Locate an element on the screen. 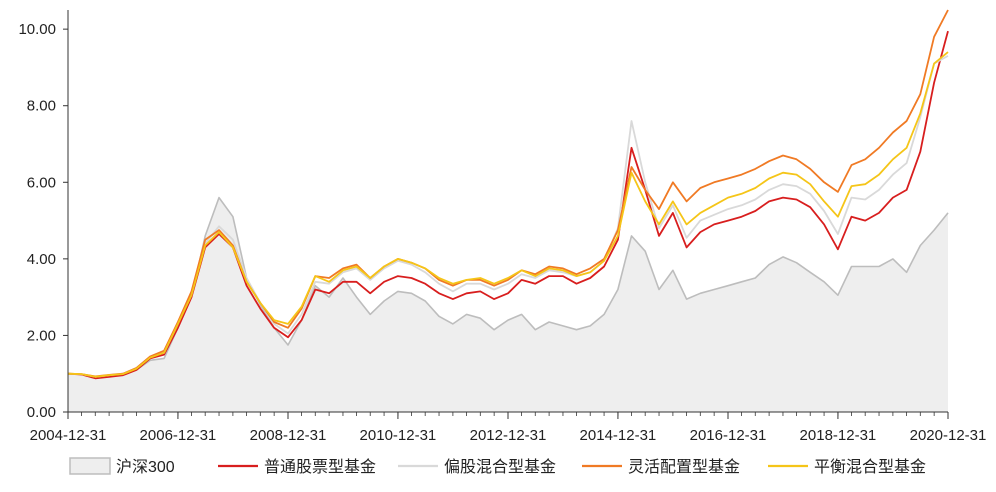 This screenshot has width=996, height=492. y-tick-label: 0.00 is located at coordinates (41, 412).